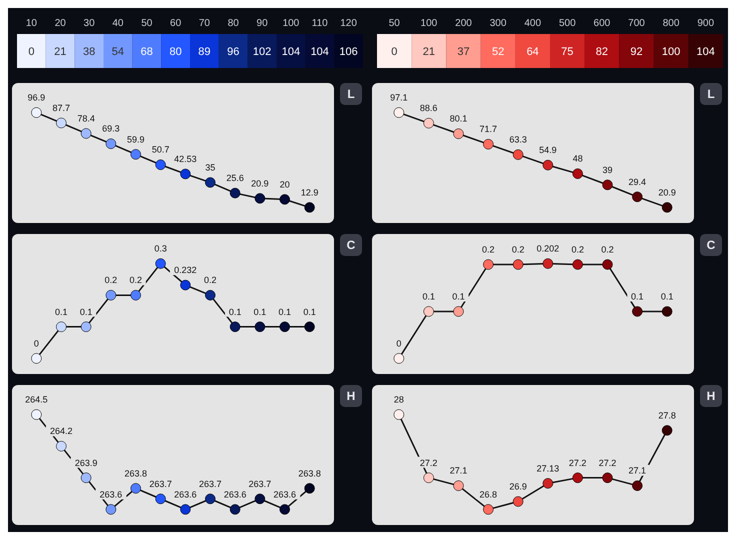 This screenshot has height=540, width=736. I want to click on data-label: 96.9, so click(37, 97).